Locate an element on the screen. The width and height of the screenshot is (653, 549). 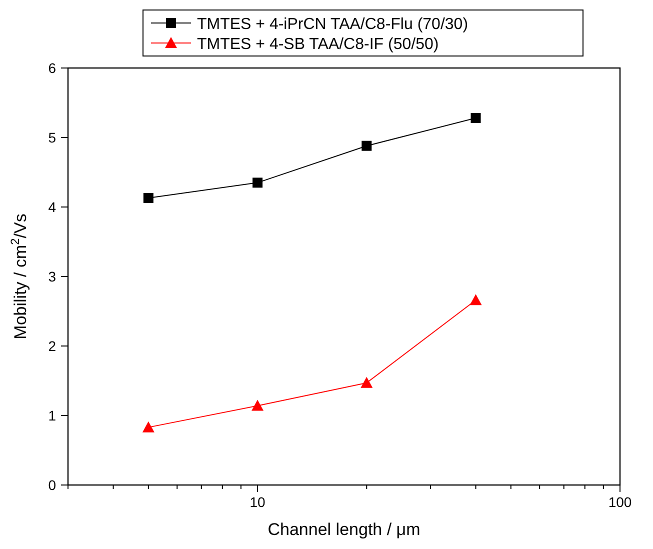
x-tick-label: 10 is located at coordinates (258, 502).